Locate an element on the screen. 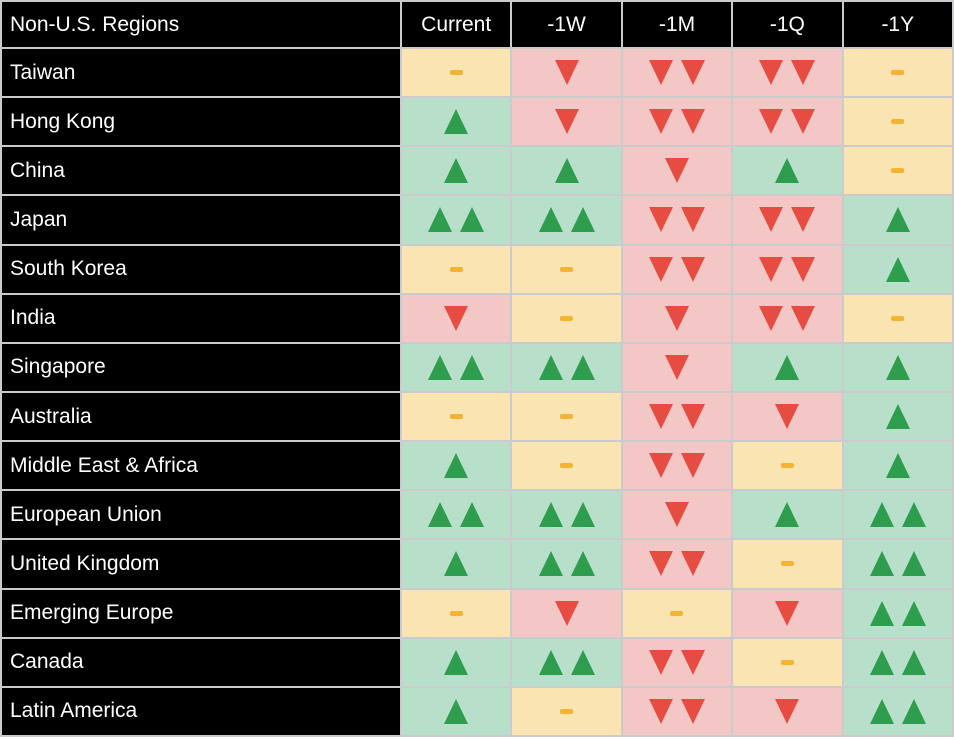  region-name: European Union is located at coordinates (201, 515).